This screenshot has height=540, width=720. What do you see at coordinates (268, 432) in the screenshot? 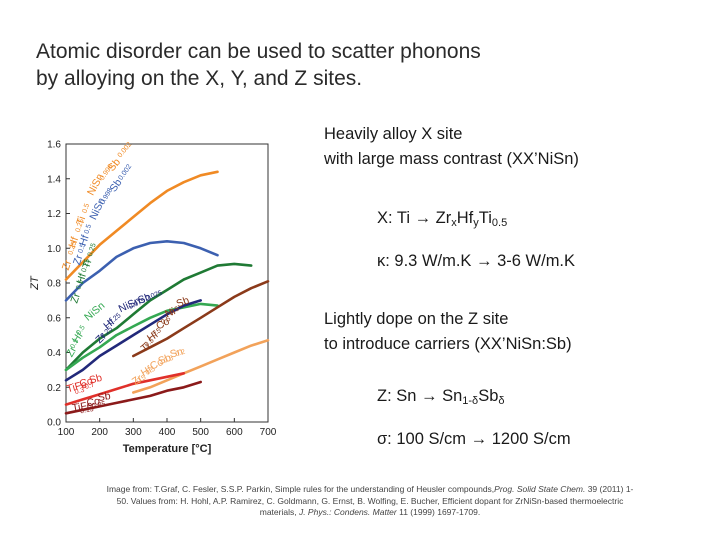
I see `x-tick-label: 700` at bounding box center [268, 432].